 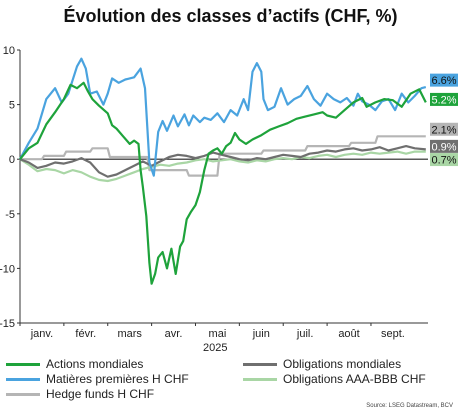 What do you see at coordinates (7, 324) in the screenshot?
I see `y-tick-label: -15` at bounding box center [7, 324].